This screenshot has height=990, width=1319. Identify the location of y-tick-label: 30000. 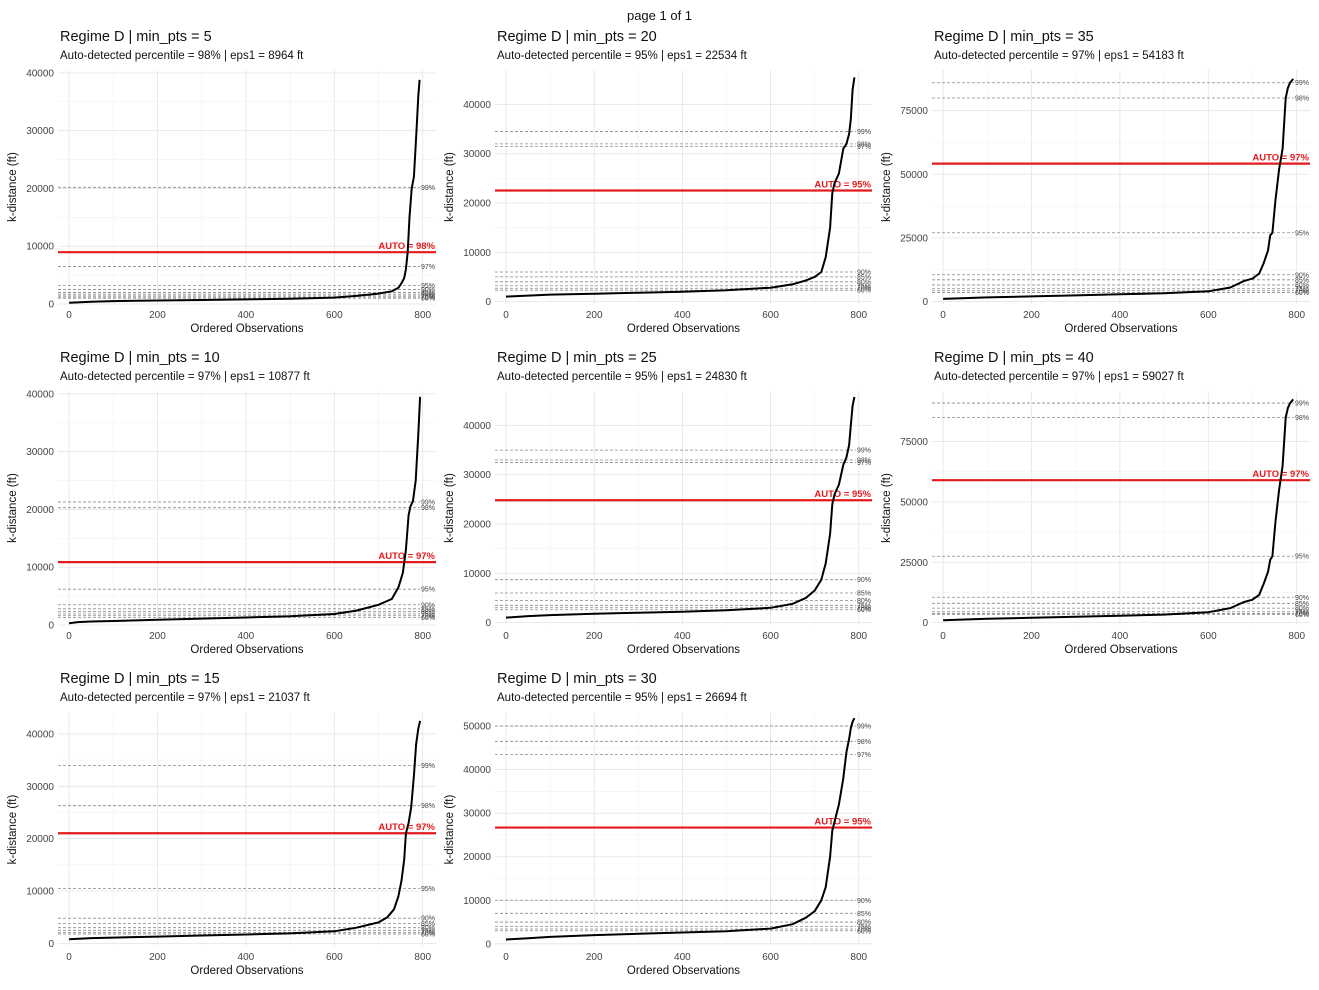
(40, 787).